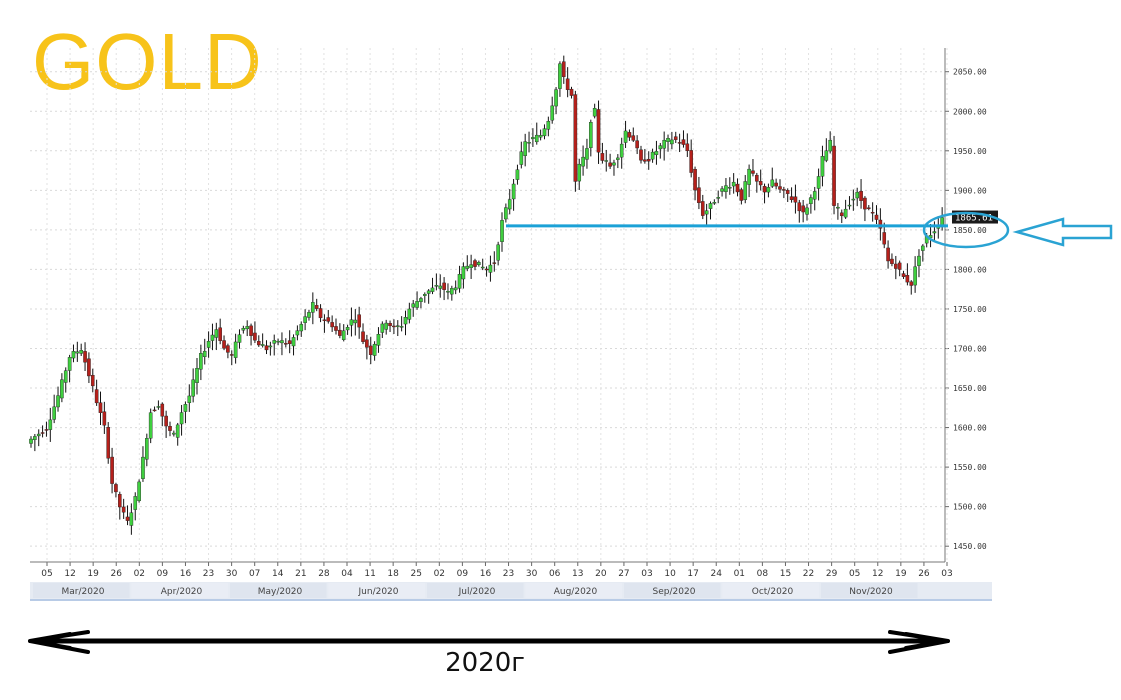 This screenshot has width=1121, height=700. I want to click on month-label: Jun/2020, so click(378, 592).